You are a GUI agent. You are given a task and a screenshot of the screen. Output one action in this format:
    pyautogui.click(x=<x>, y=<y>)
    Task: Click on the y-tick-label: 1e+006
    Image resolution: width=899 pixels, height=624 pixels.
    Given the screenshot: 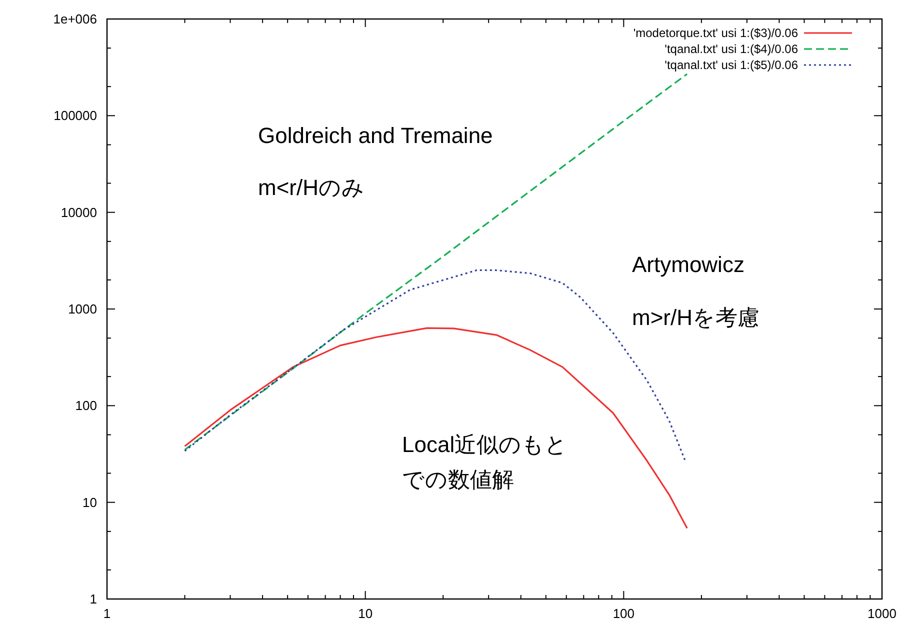 What is the action you would take?
    pyautogui.click(x=75, y=19)
    